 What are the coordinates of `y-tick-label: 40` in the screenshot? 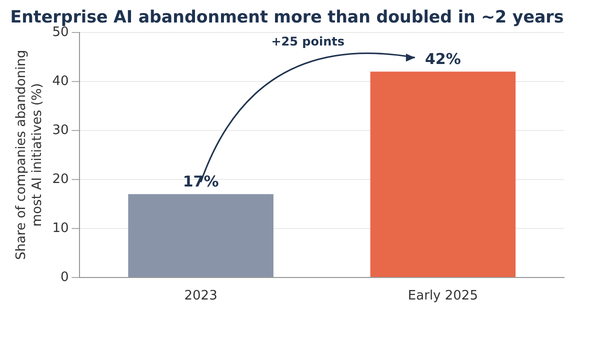 It's located at (60, 81).